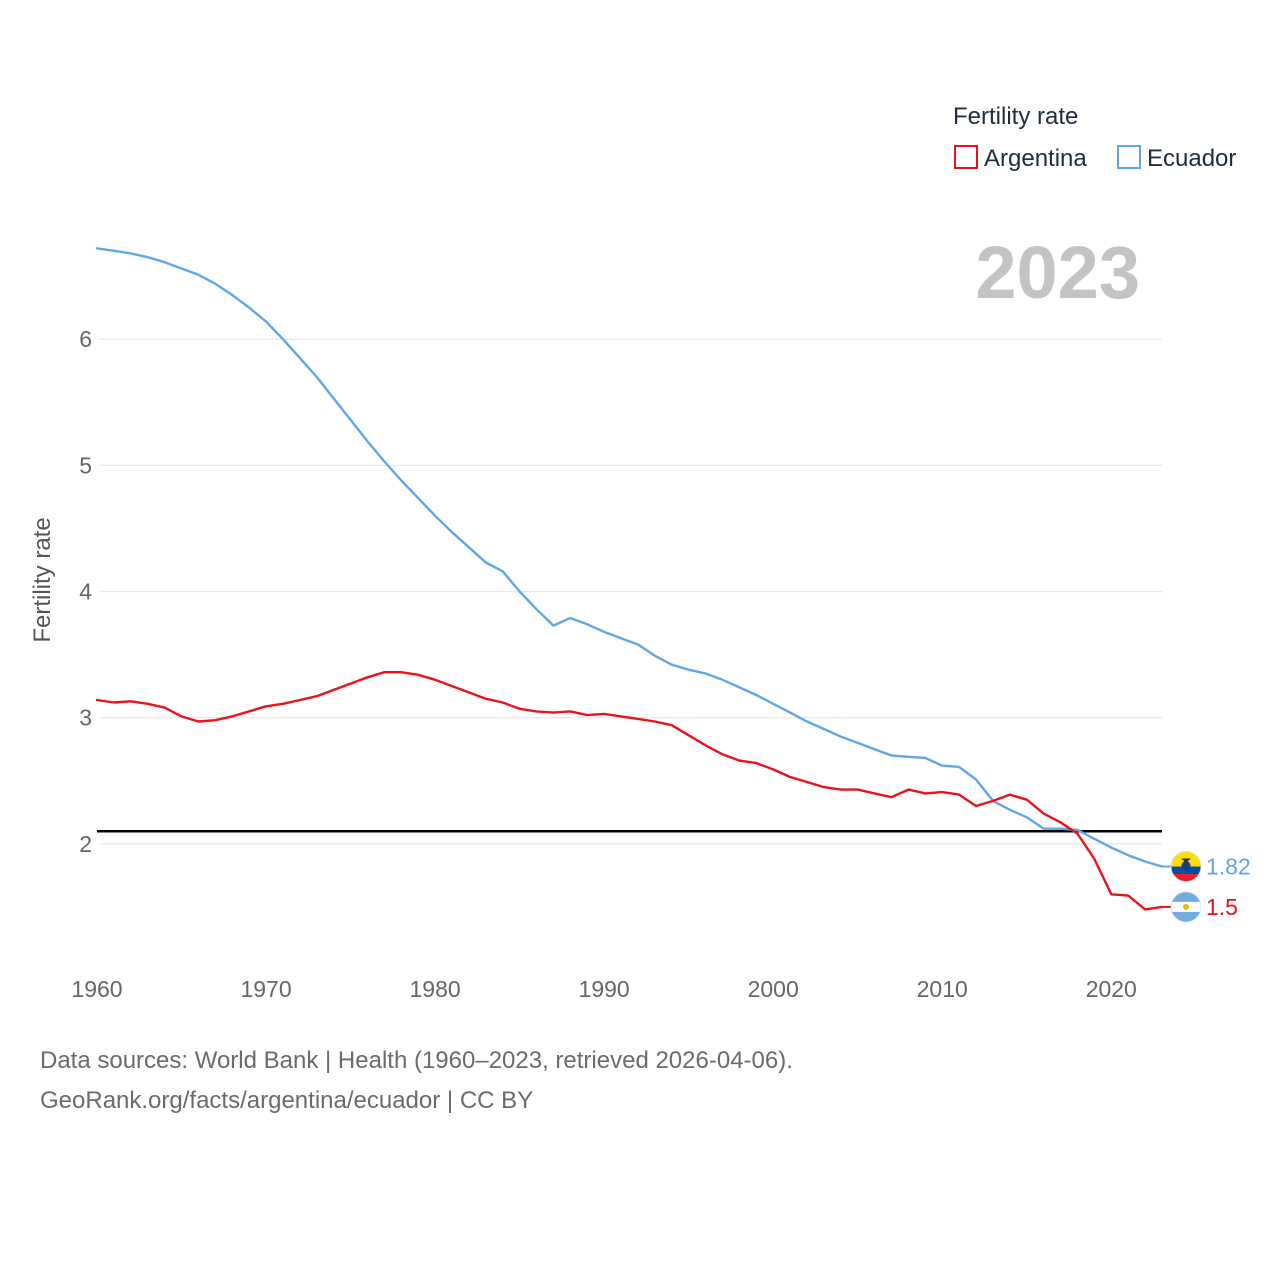 This screenshot has width=1280, height=1280. Describe the element at coordinates (42, 579) in the screenshot. I see `y-axis-title: Fertility rate` at that location.